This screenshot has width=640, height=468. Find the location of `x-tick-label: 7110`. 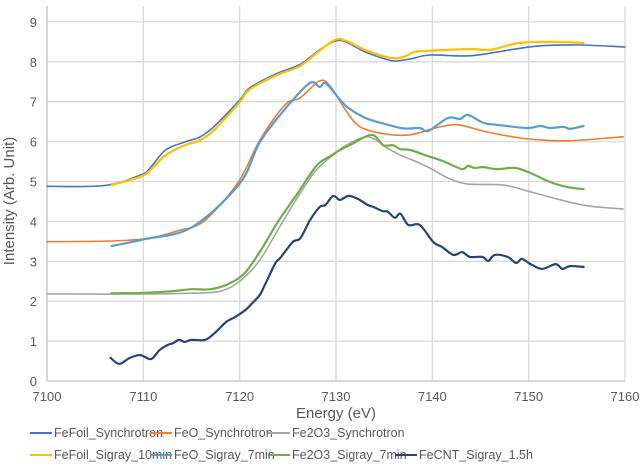

x-tick-label: 7110 is located at coordinates (143, 396).